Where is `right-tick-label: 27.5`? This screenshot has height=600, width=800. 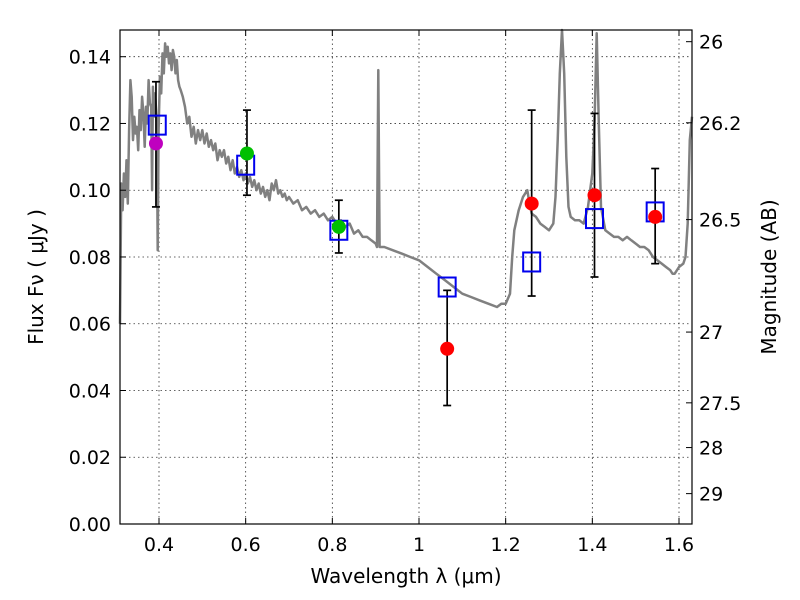 right-tick-label: 27.5 is located at coordinates (720, 404).